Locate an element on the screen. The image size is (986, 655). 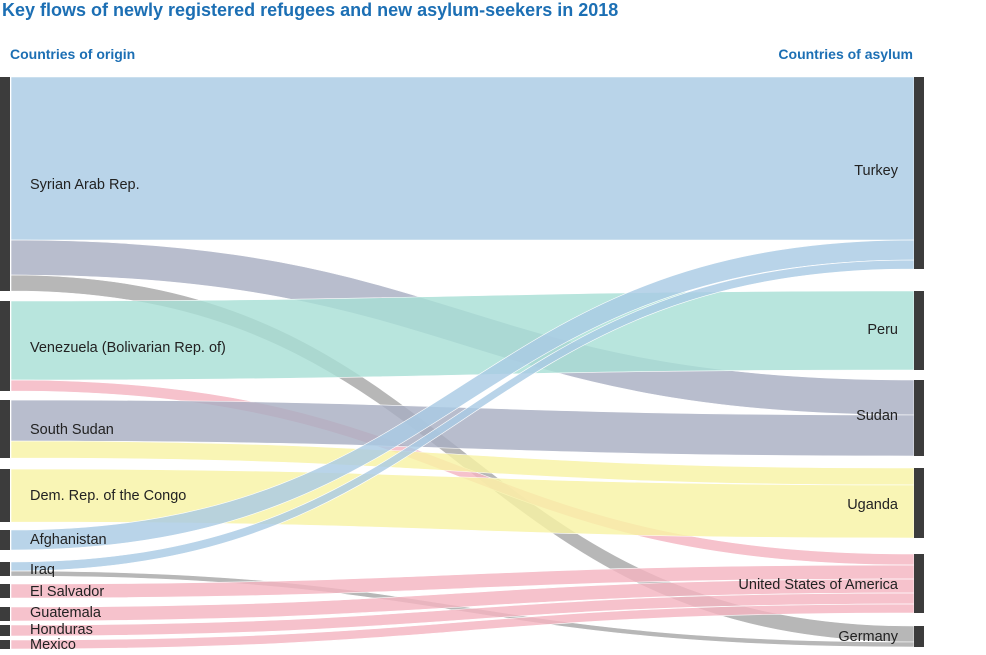
origin-label-mexico: Mexico is located at coordinates (53, 645).